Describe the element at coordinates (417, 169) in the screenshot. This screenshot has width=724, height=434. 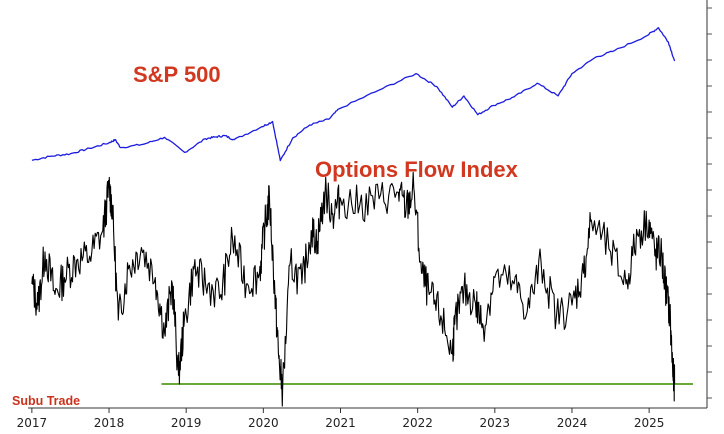
I see `options-flow-title: Options Flow Index` at that location.